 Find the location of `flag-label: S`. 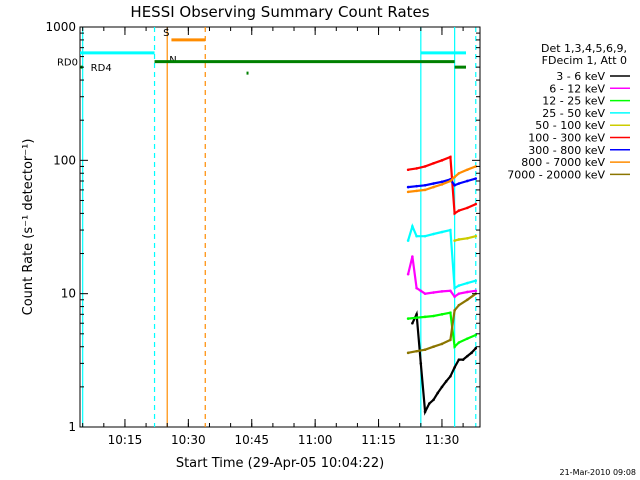

flag-label: S is located at coordinates (166, 33).